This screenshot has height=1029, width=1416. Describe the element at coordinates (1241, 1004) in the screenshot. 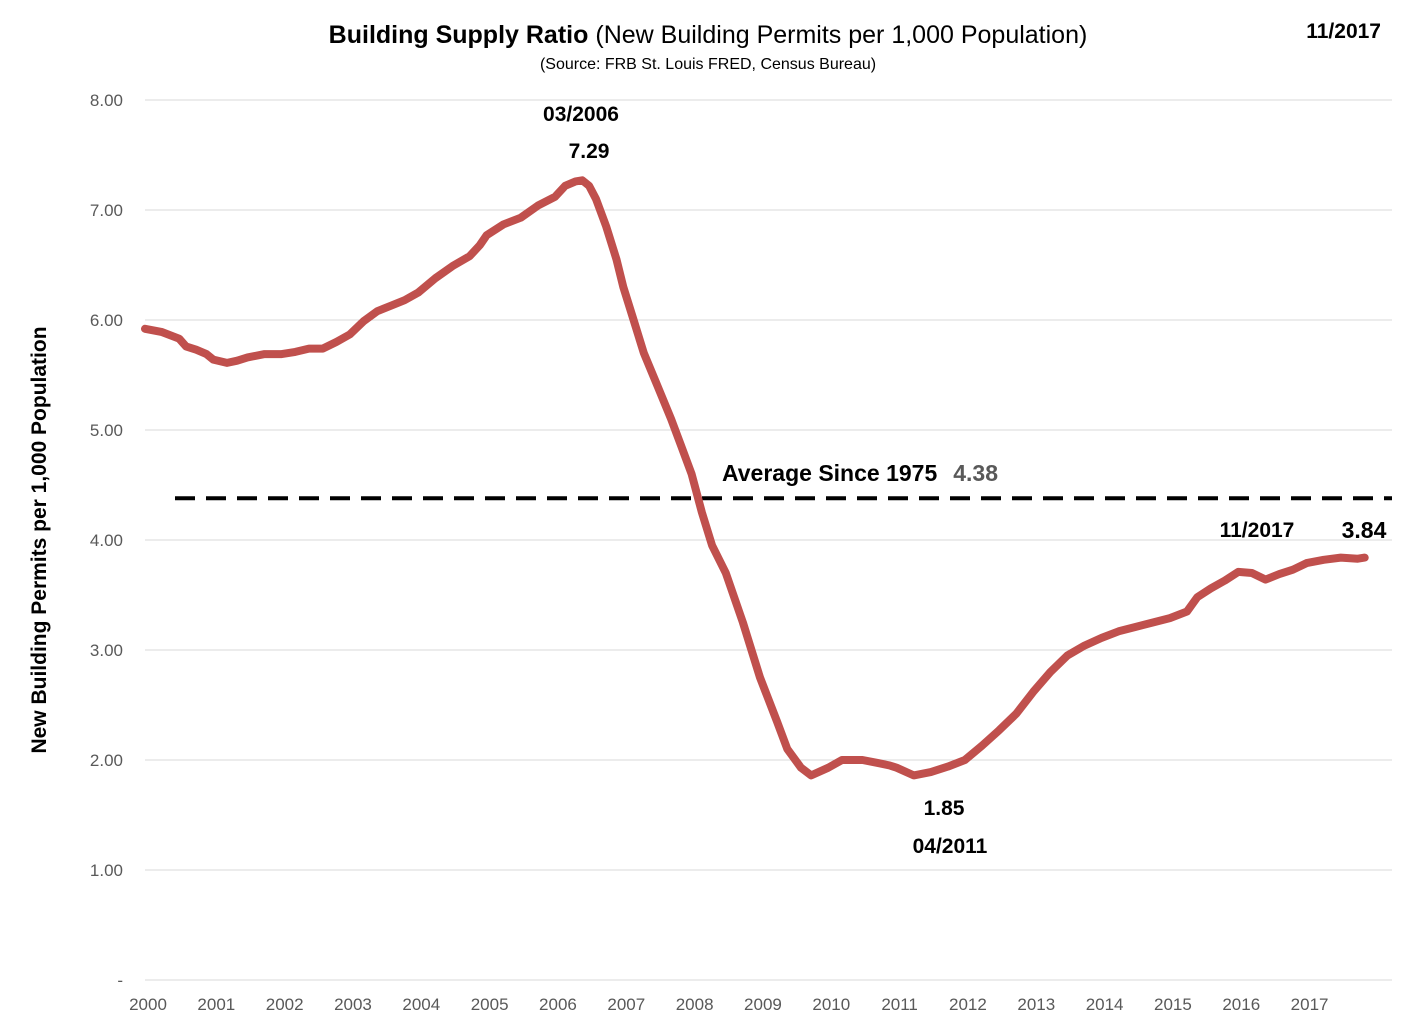

I see `x-tick-label: 2016` at that location.